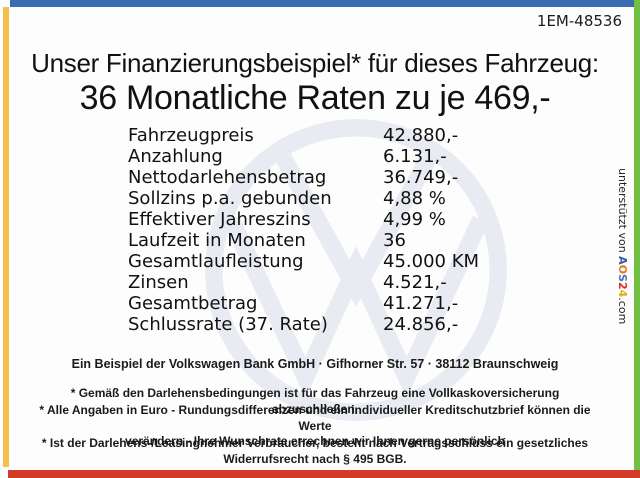 This screenshot has height=478, width=640. Describe the element at coordinates (355, 303) in the screenshot. I see `table-row: Gesamtbetrag 41.271,-` at that location.